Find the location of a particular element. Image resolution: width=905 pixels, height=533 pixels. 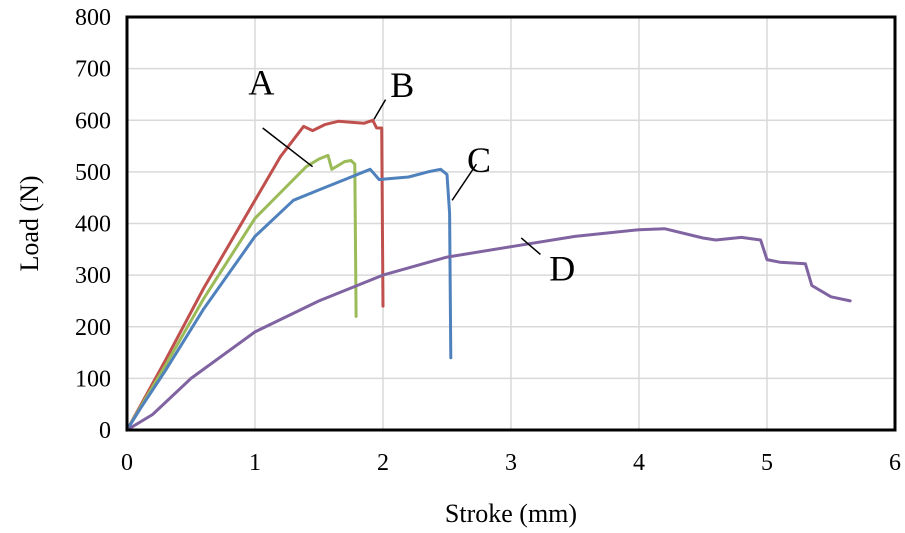

annotation-leader-a is located at coordinates (288, 147).